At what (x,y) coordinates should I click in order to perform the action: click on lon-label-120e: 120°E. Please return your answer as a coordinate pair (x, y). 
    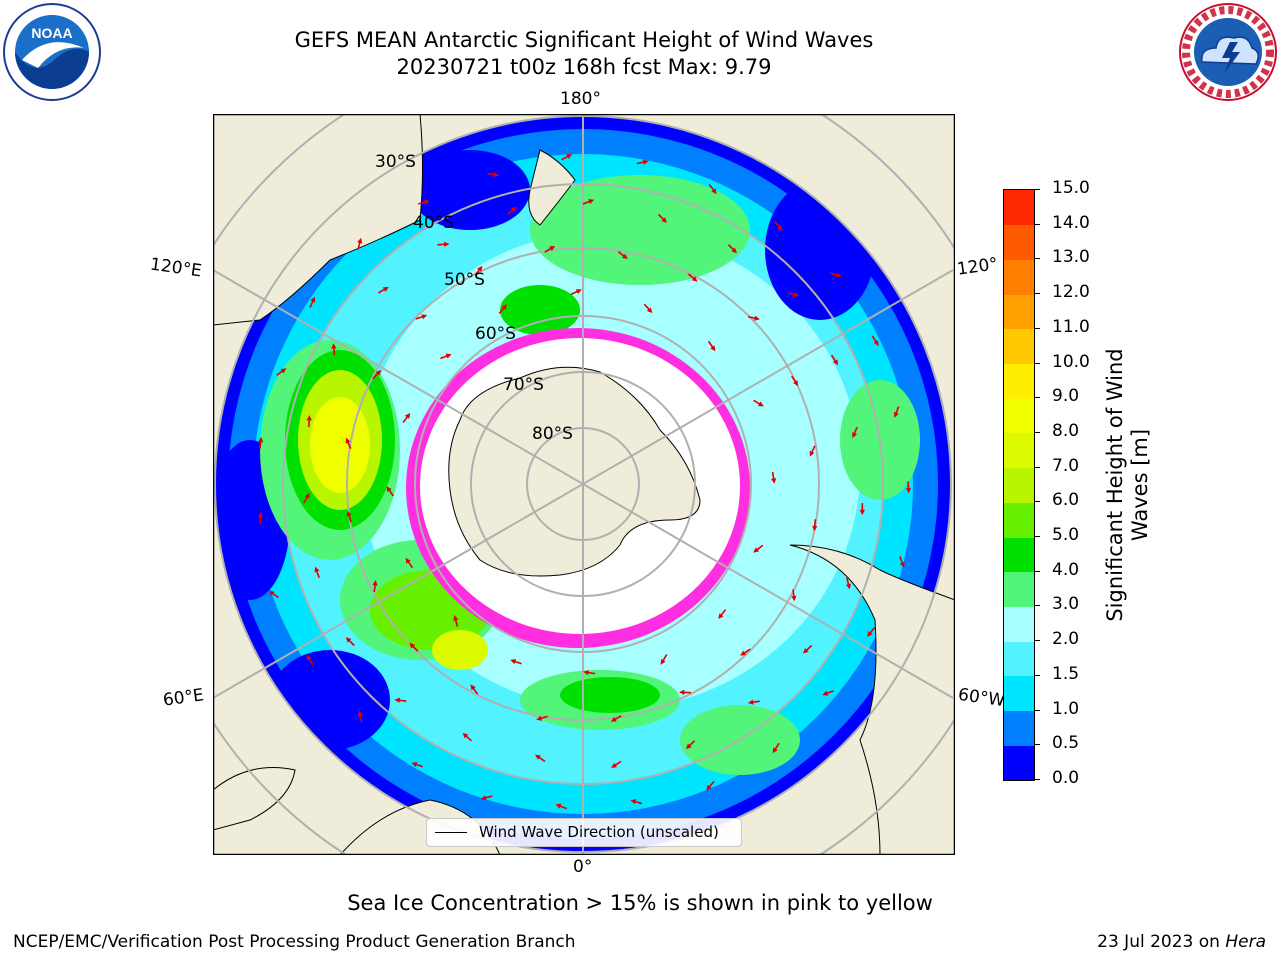
    Looking at the image, I should click on (175, 268).